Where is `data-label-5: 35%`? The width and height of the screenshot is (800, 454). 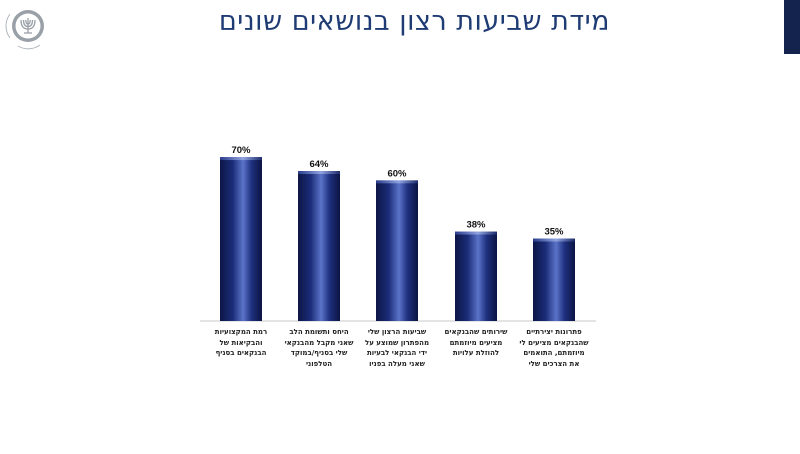 data-label-5: 35% is located at coordinates (554, 232).